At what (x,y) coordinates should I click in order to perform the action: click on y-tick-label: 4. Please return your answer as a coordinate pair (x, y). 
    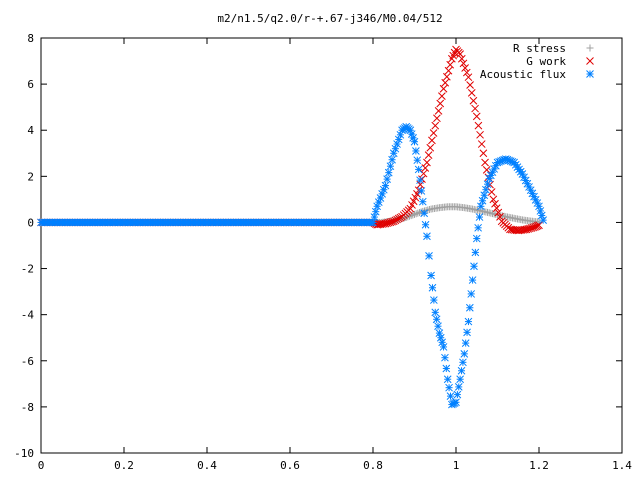
    Looking at the image, I should click on (30, 130).